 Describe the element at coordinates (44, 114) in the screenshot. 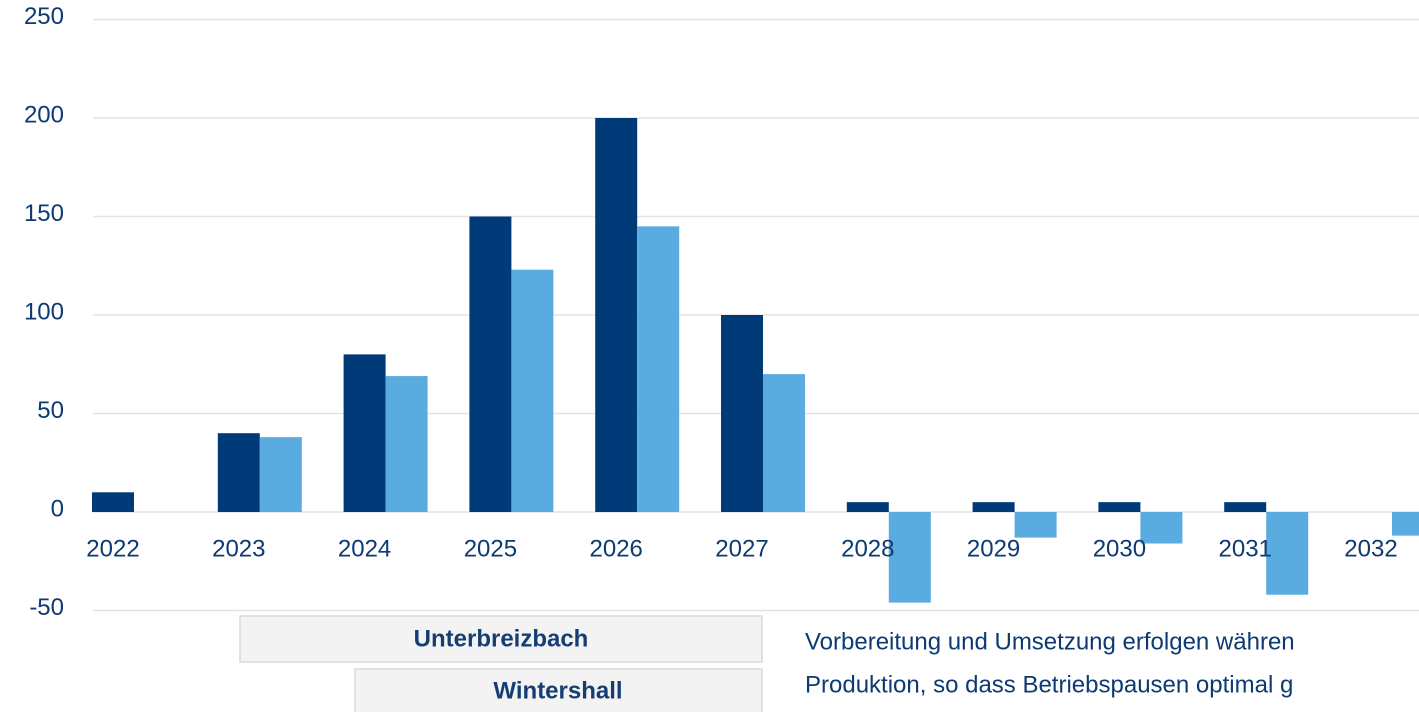

I see `y-tick-label: 200` at that location.